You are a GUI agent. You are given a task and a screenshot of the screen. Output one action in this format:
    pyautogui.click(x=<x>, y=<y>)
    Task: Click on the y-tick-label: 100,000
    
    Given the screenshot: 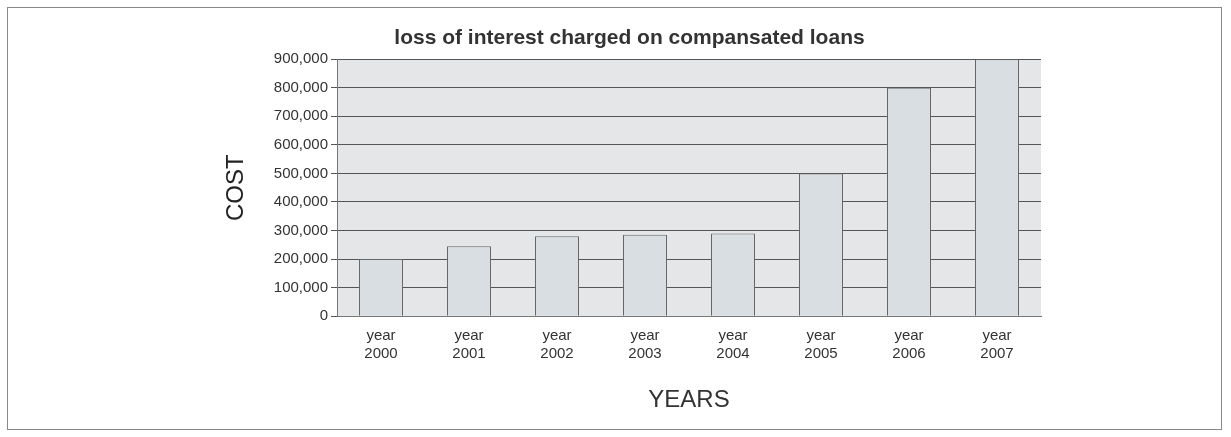 What is the action you would take?
    pyautogui.click(x=301, y=286)
    